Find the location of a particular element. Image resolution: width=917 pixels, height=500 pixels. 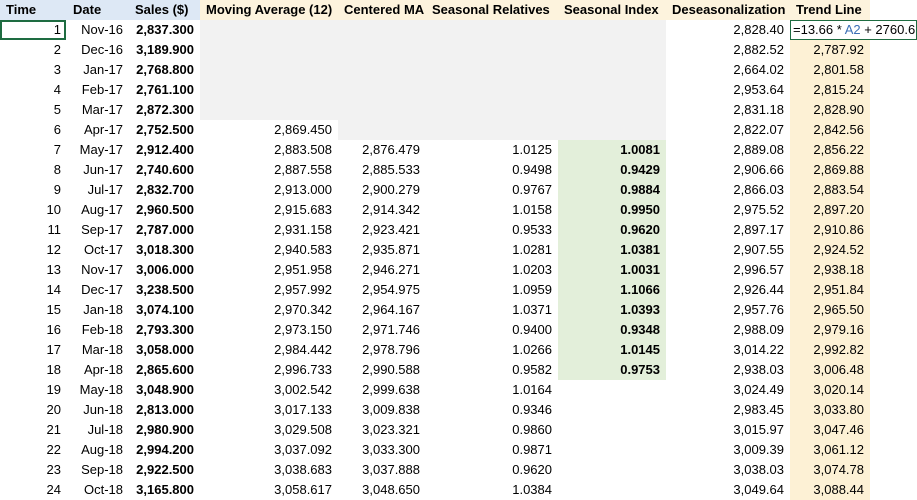

cell-moving-average: 2,869.450 is located at coordinates (303, 129).